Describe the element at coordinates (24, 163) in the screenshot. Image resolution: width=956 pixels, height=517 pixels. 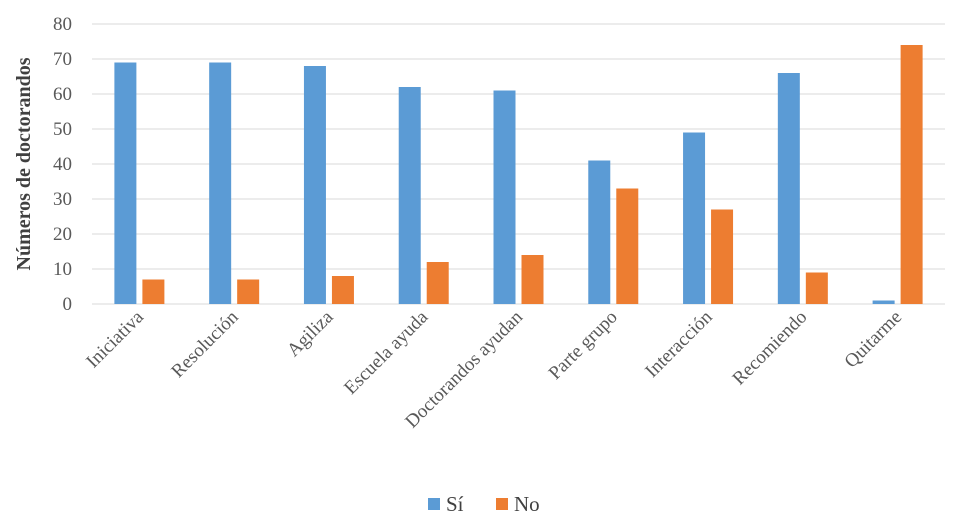
I see `y-axis-label: Números de doctorandos` at that location.